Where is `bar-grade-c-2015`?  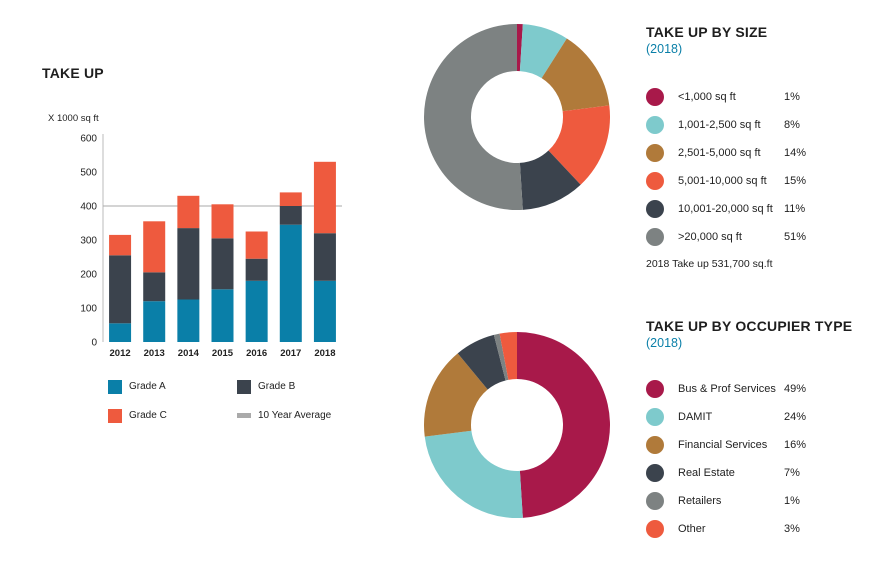 bar-grade-c-2015 is located at coordinates (222, 221).